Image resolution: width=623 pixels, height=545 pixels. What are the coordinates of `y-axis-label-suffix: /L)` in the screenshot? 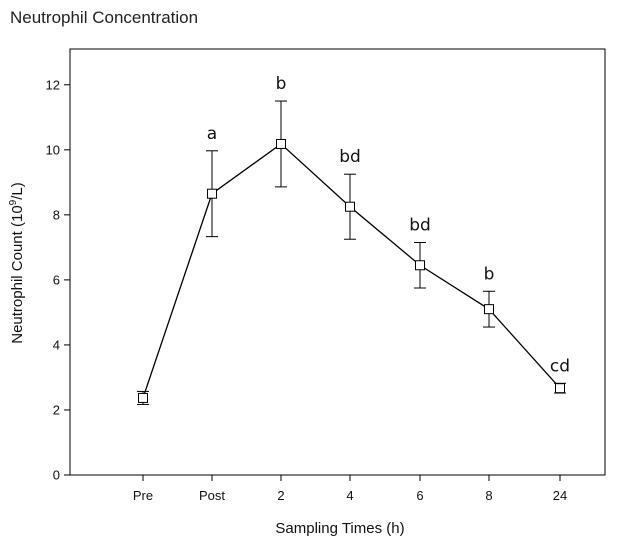 It's located at (17, 191).